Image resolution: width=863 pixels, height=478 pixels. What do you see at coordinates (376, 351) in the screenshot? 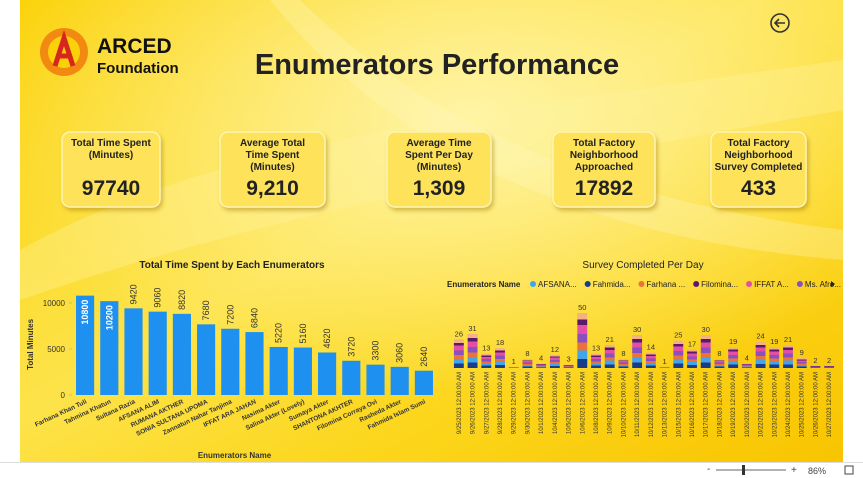
I see `data-label: 3300` at bounding box center [376, 351].